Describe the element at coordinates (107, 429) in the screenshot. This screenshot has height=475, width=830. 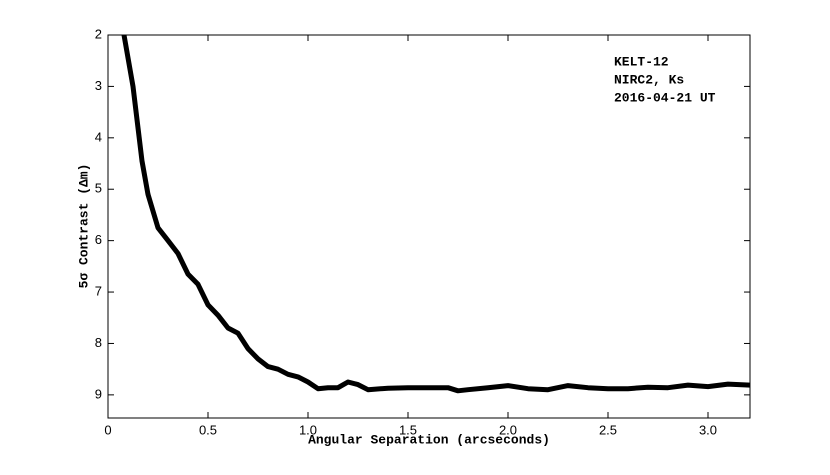
I see `x-tick-label: 0` at that location.